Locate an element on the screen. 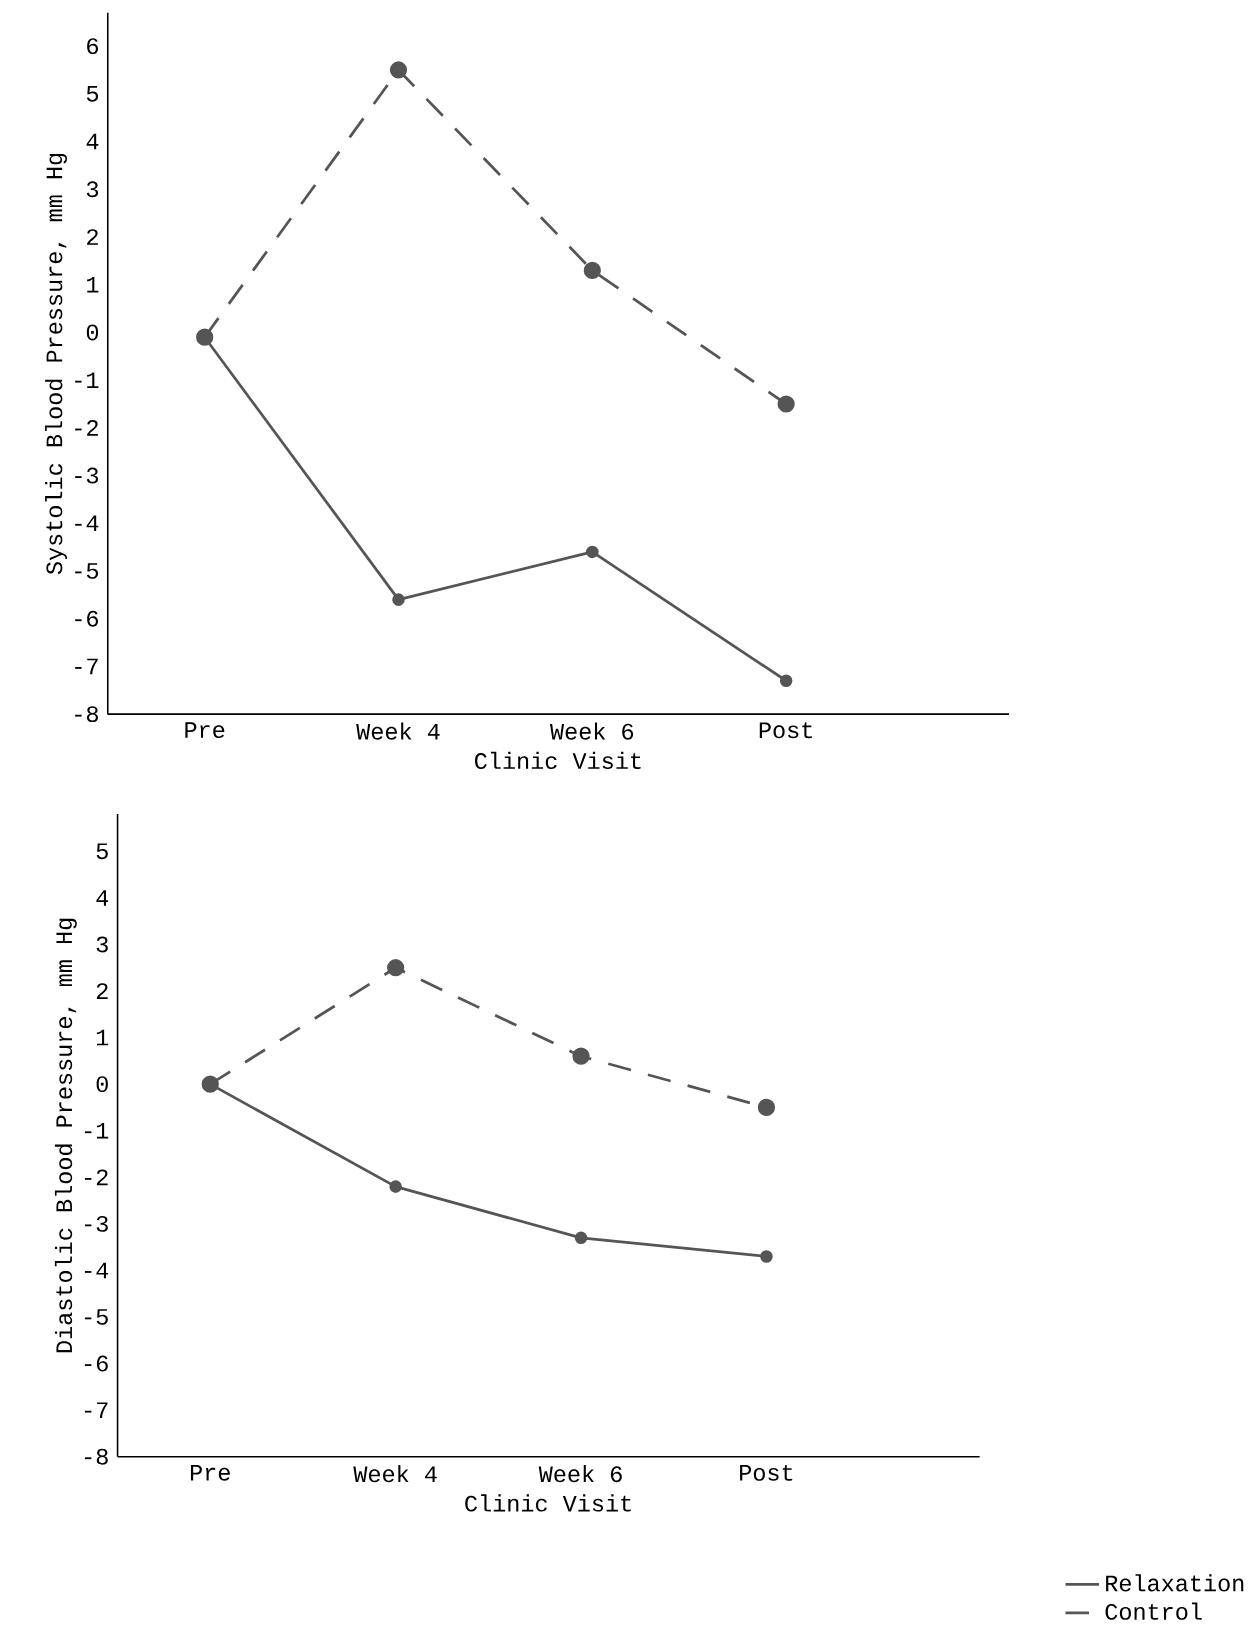 This screenshot has height=1631, width=1255. y-tick-label: 6 is located at coordinates (92, 46).